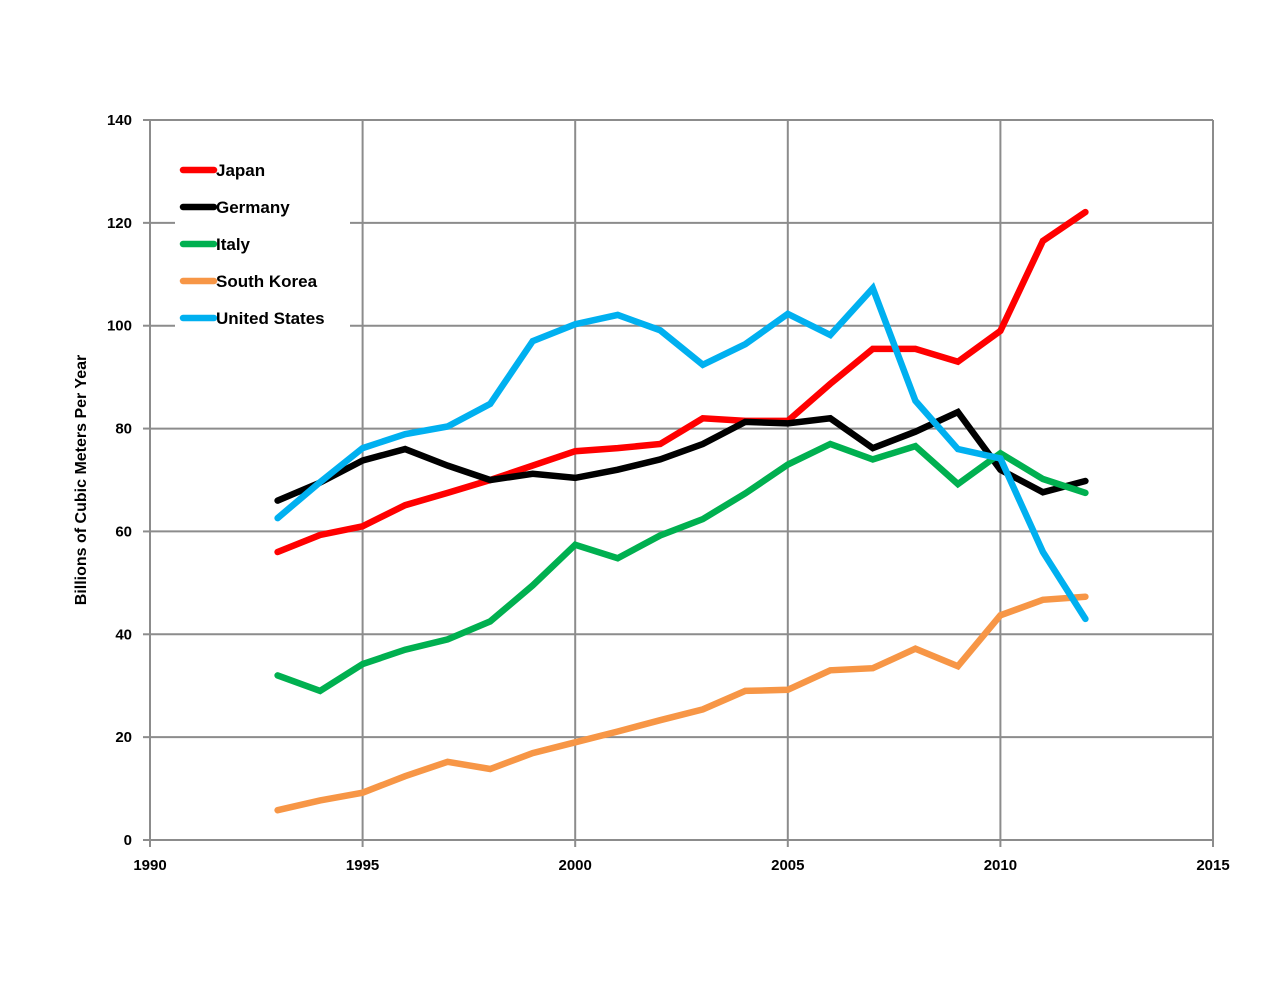 The width and height of the screenshot is (1280, 989). Describe the element at coordinates (787, 865) in the screenshot. I see `x-tick-label: 2005` at that location.